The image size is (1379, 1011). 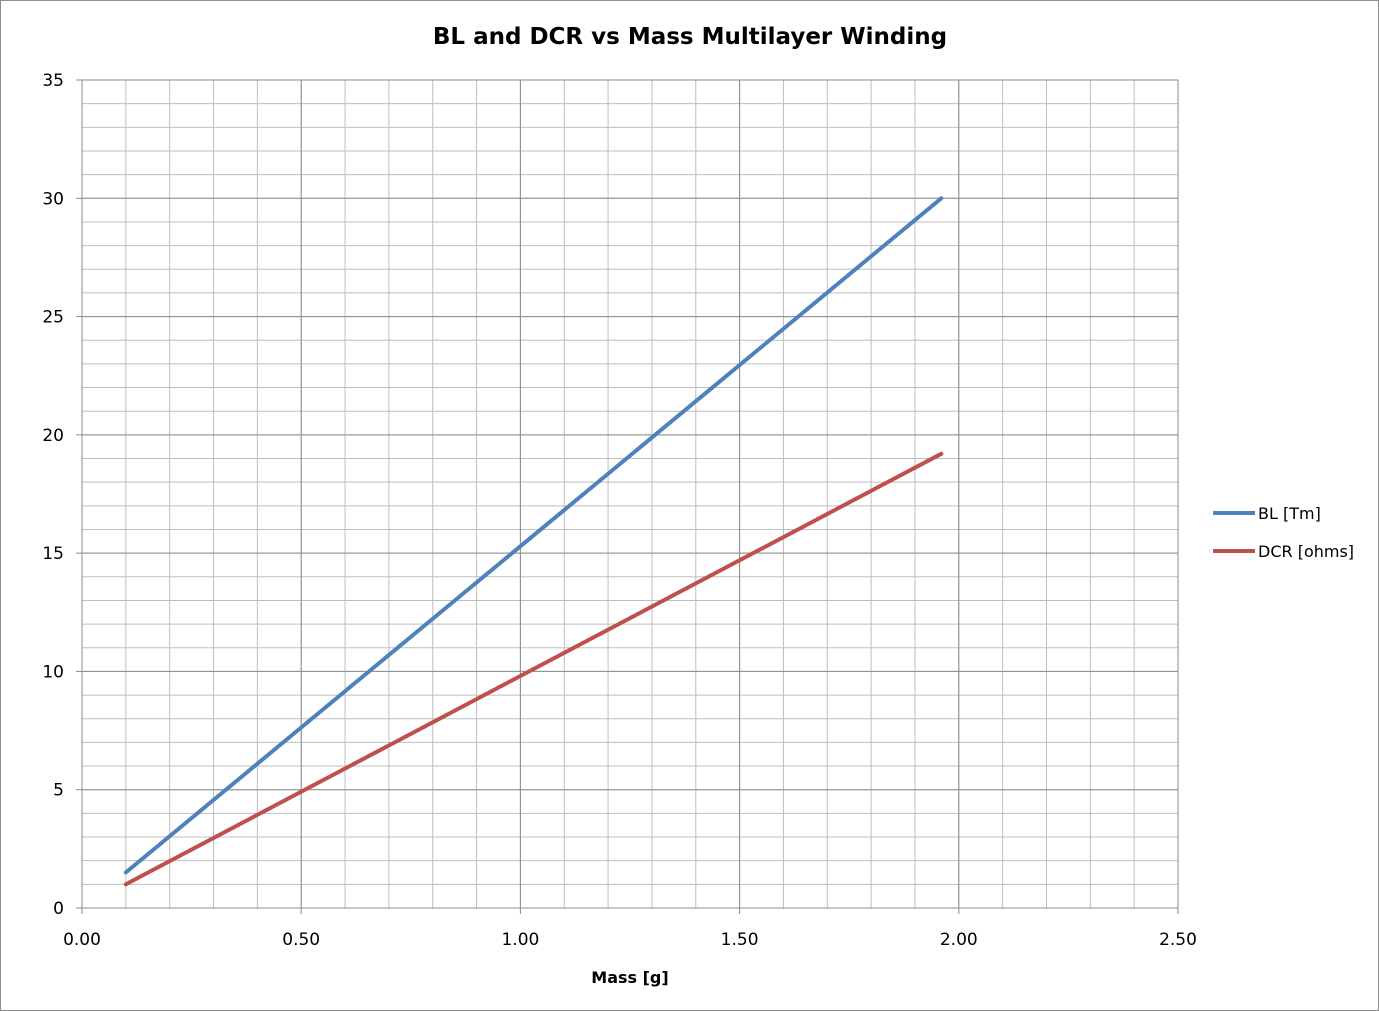 What do you see at coordinates (740, 940) in the screenshot?
I see `x-axis-tick-label: 1.50` at bounding box center [740, 940].